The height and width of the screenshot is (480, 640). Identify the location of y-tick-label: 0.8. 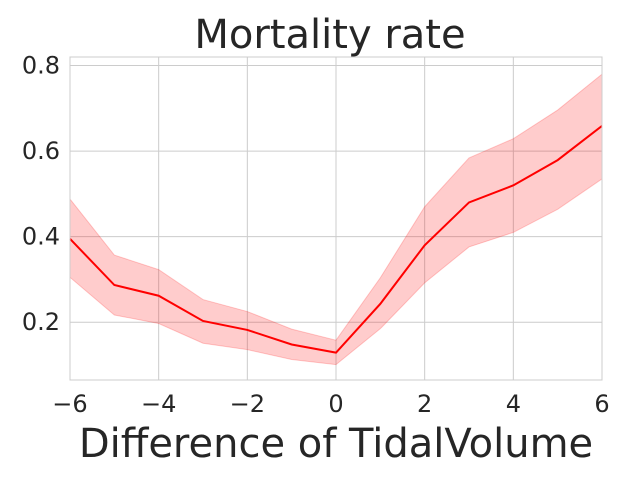
(41, 66).